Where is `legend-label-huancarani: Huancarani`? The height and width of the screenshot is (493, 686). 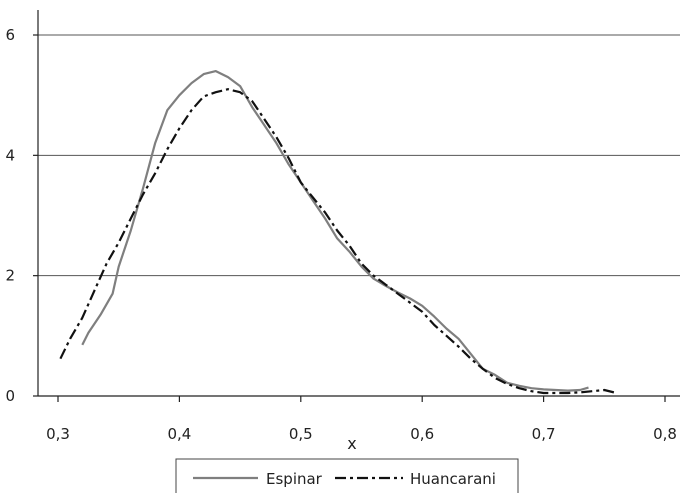
legend-label-huancarani: Huancarani is located at coordinates (453, 479).